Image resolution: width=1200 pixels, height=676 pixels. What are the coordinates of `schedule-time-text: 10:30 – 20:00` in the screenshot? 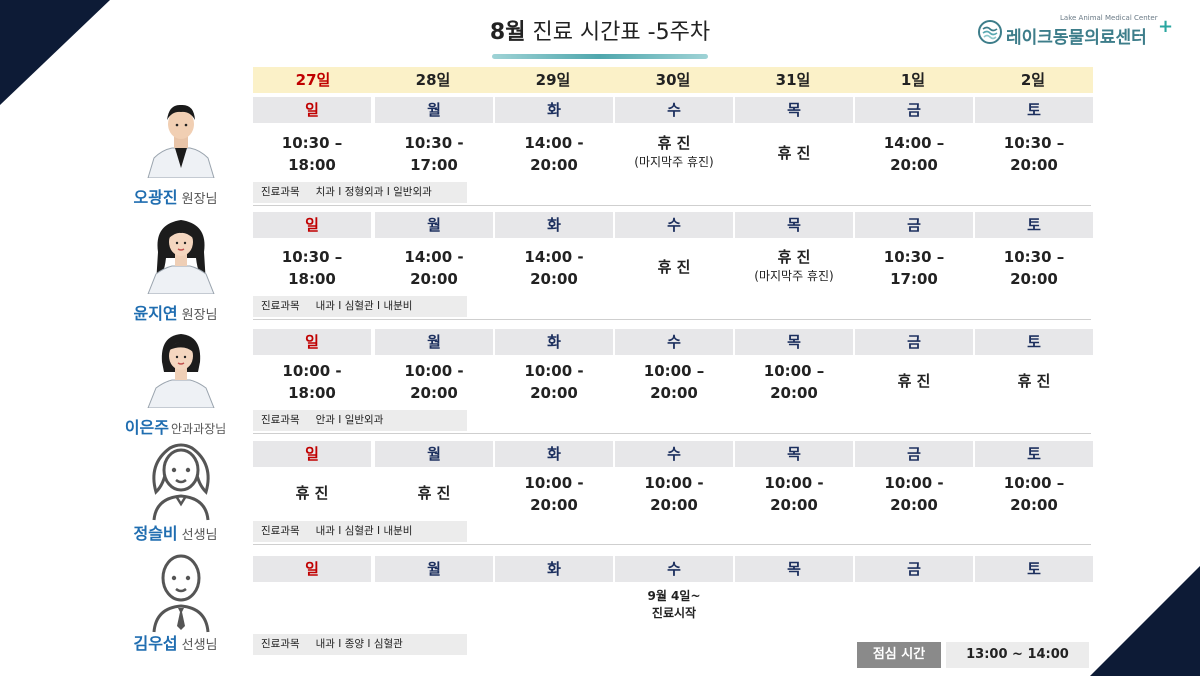 It's located at (1034, 268).